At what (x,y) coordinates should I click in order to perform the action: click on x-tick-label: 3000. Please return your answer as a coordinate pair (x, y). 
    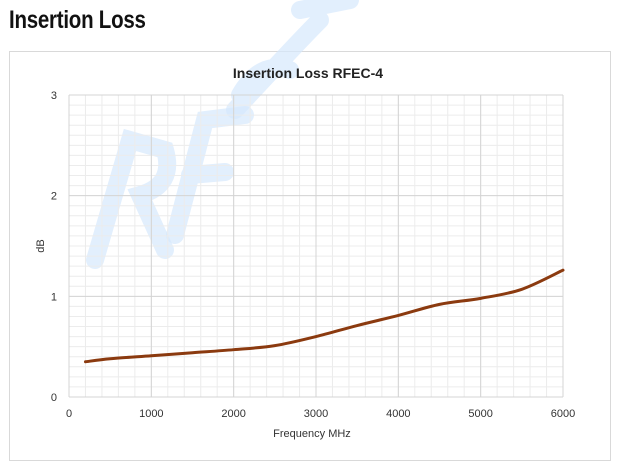
    Looking at the image, I should click on (316, 414).